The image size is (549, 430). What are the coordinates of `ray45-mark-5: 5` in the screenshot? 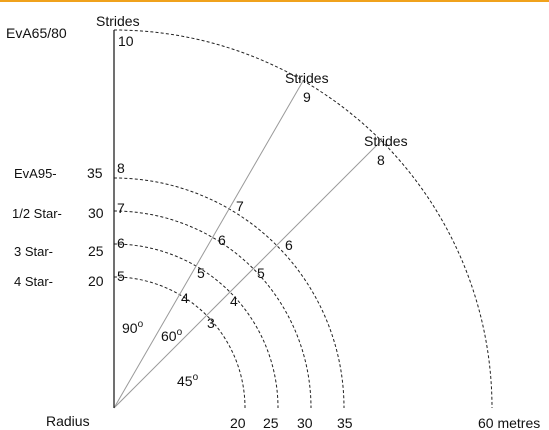 It's located at (261, 273).